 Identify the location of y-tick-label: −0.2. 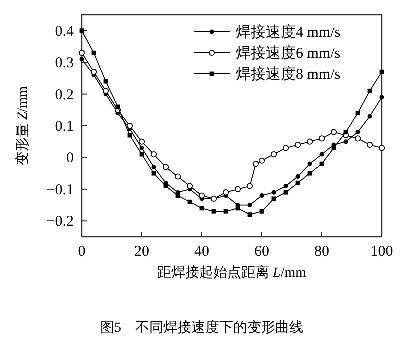
(60, 222).